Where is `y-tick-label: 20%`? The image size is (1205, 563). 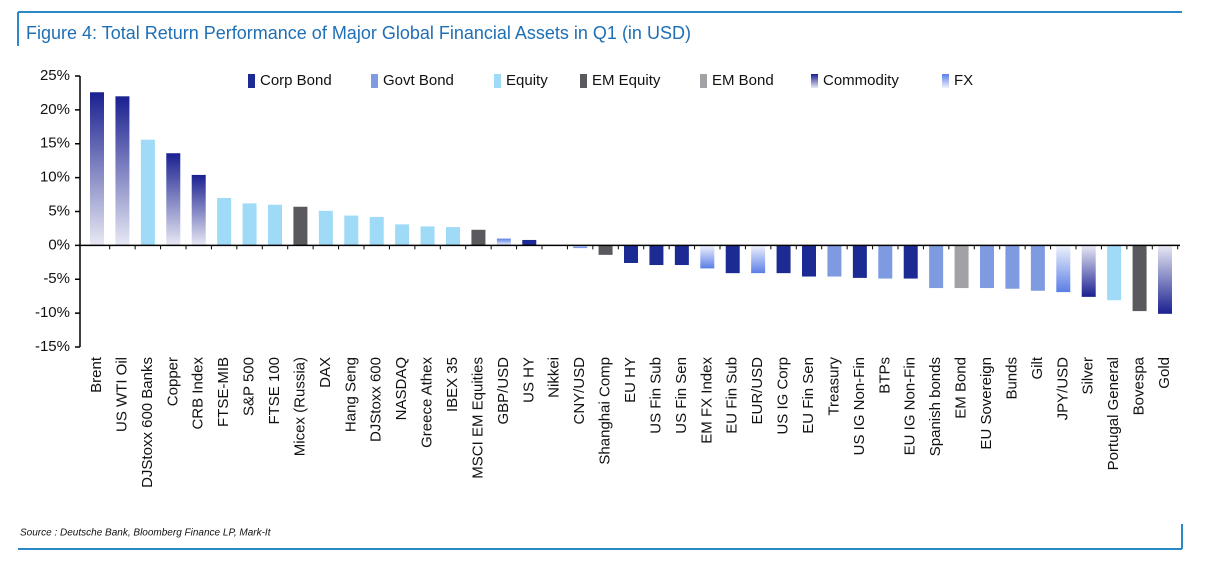 y-tick-label: 20% is located at coordinates (55, 109).